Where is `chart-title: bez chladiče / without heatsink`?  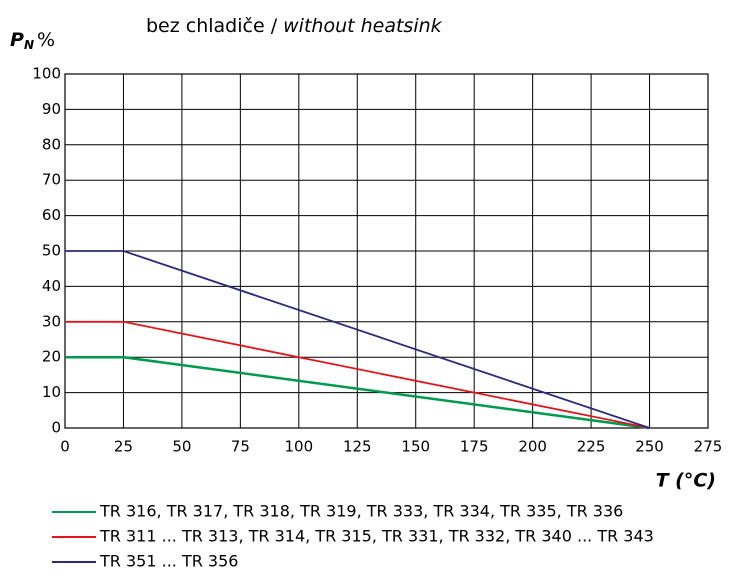 chart-title: bez chladiče / without heatsink is located at coordinates (294, 26).